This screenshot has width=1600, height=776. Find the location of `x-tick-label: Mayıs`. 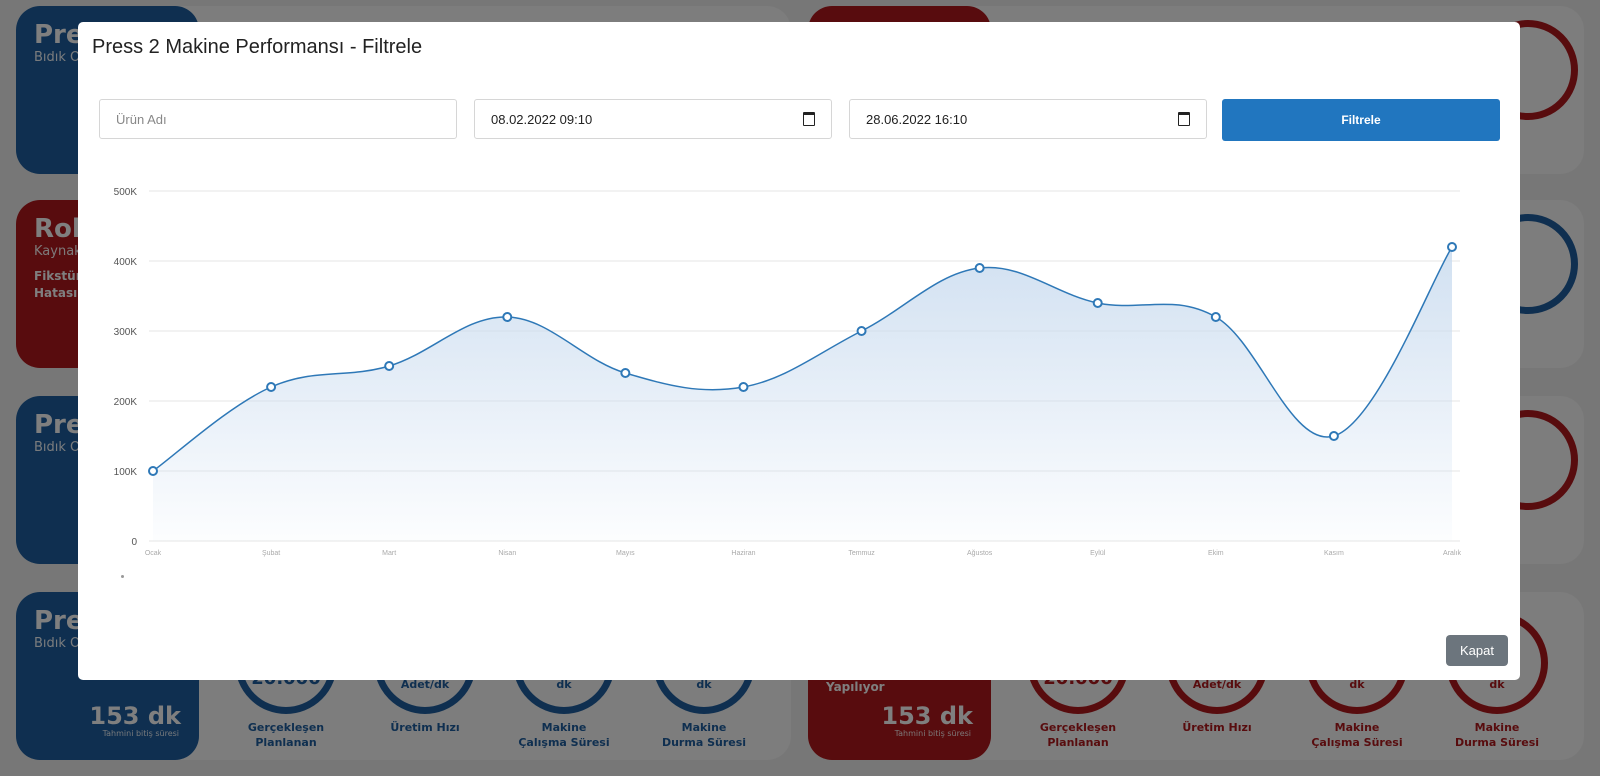

x-tick-label: Mayıs is located at coordinates (625, 553).